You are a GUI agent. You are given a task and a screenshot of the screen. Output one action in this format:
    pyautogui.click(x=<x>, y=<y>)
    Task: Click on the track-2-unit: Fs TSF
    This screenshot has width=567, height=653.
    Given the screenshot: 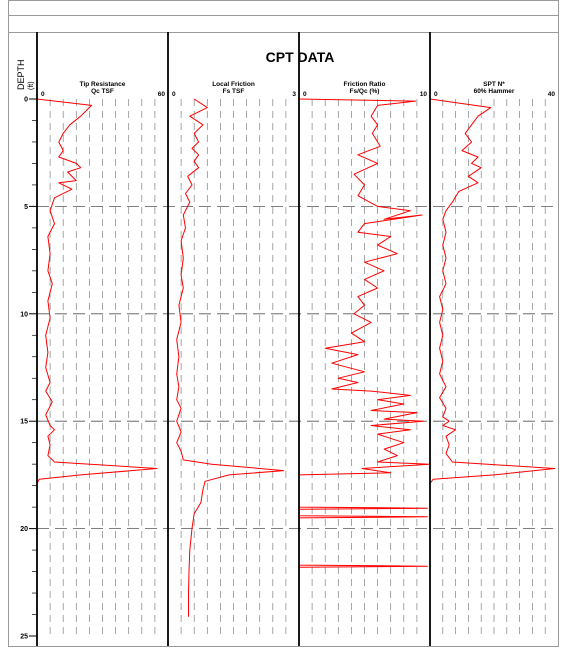 What is the action you would take?
    pyautogui.click(x=234, y=91)
    